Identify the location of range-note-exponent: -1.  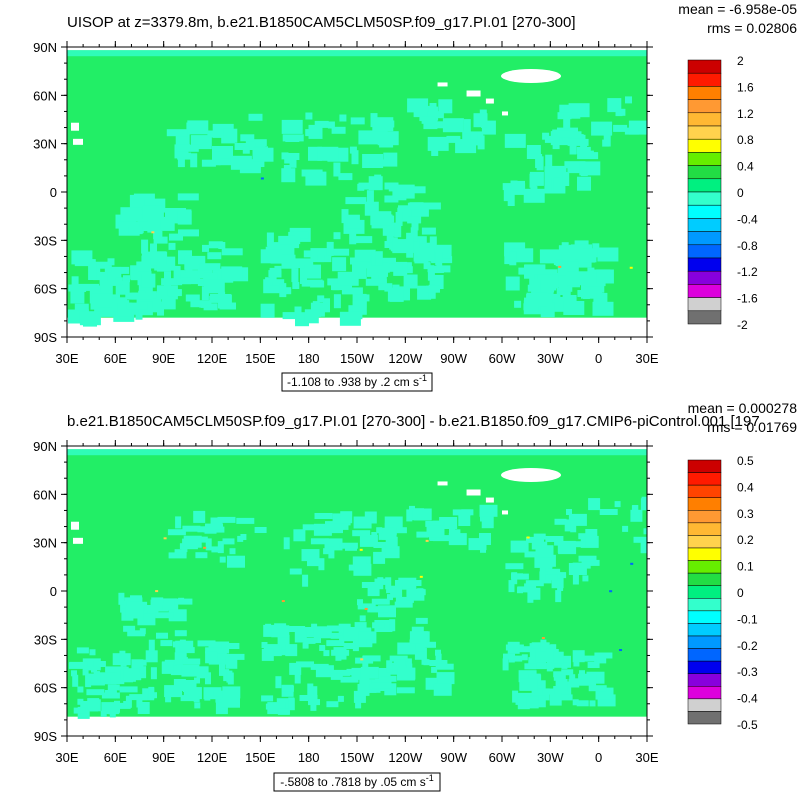
(423, 378).